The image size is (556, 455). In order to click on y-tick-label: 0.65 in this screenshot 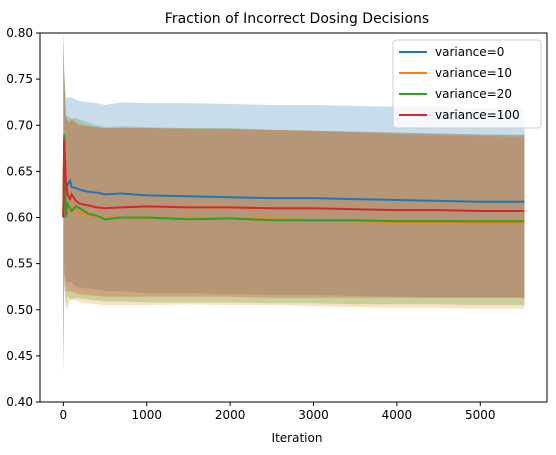, I will do `click(19, 171)`.